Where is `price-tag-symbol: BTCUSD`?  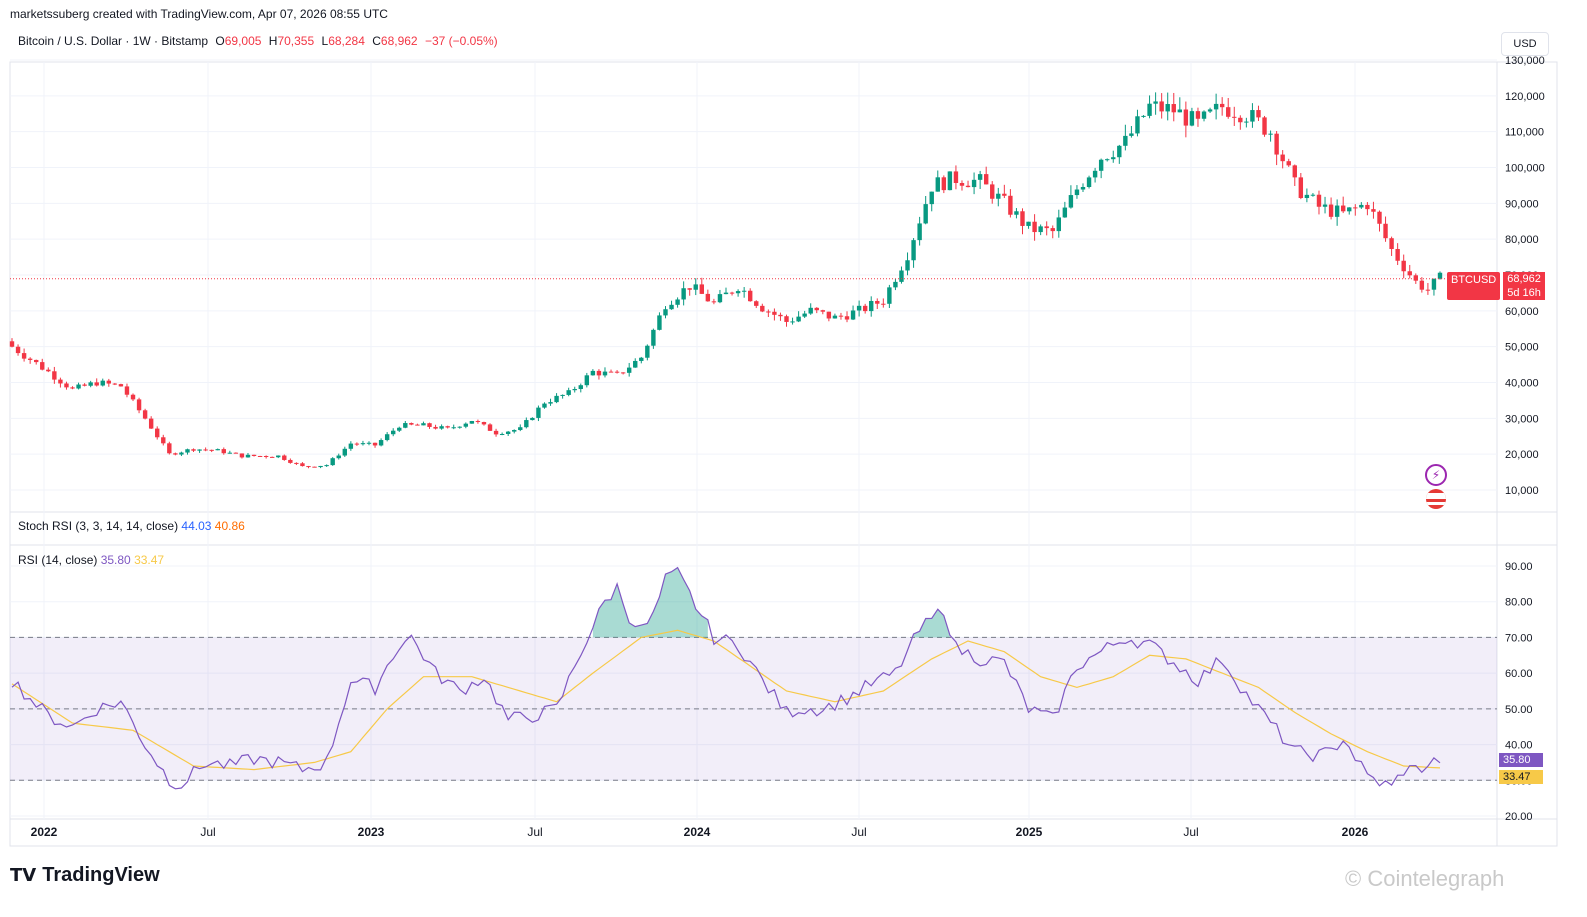
price-tag-symbol: BTCUSD is located at coordinates (1474, 286).